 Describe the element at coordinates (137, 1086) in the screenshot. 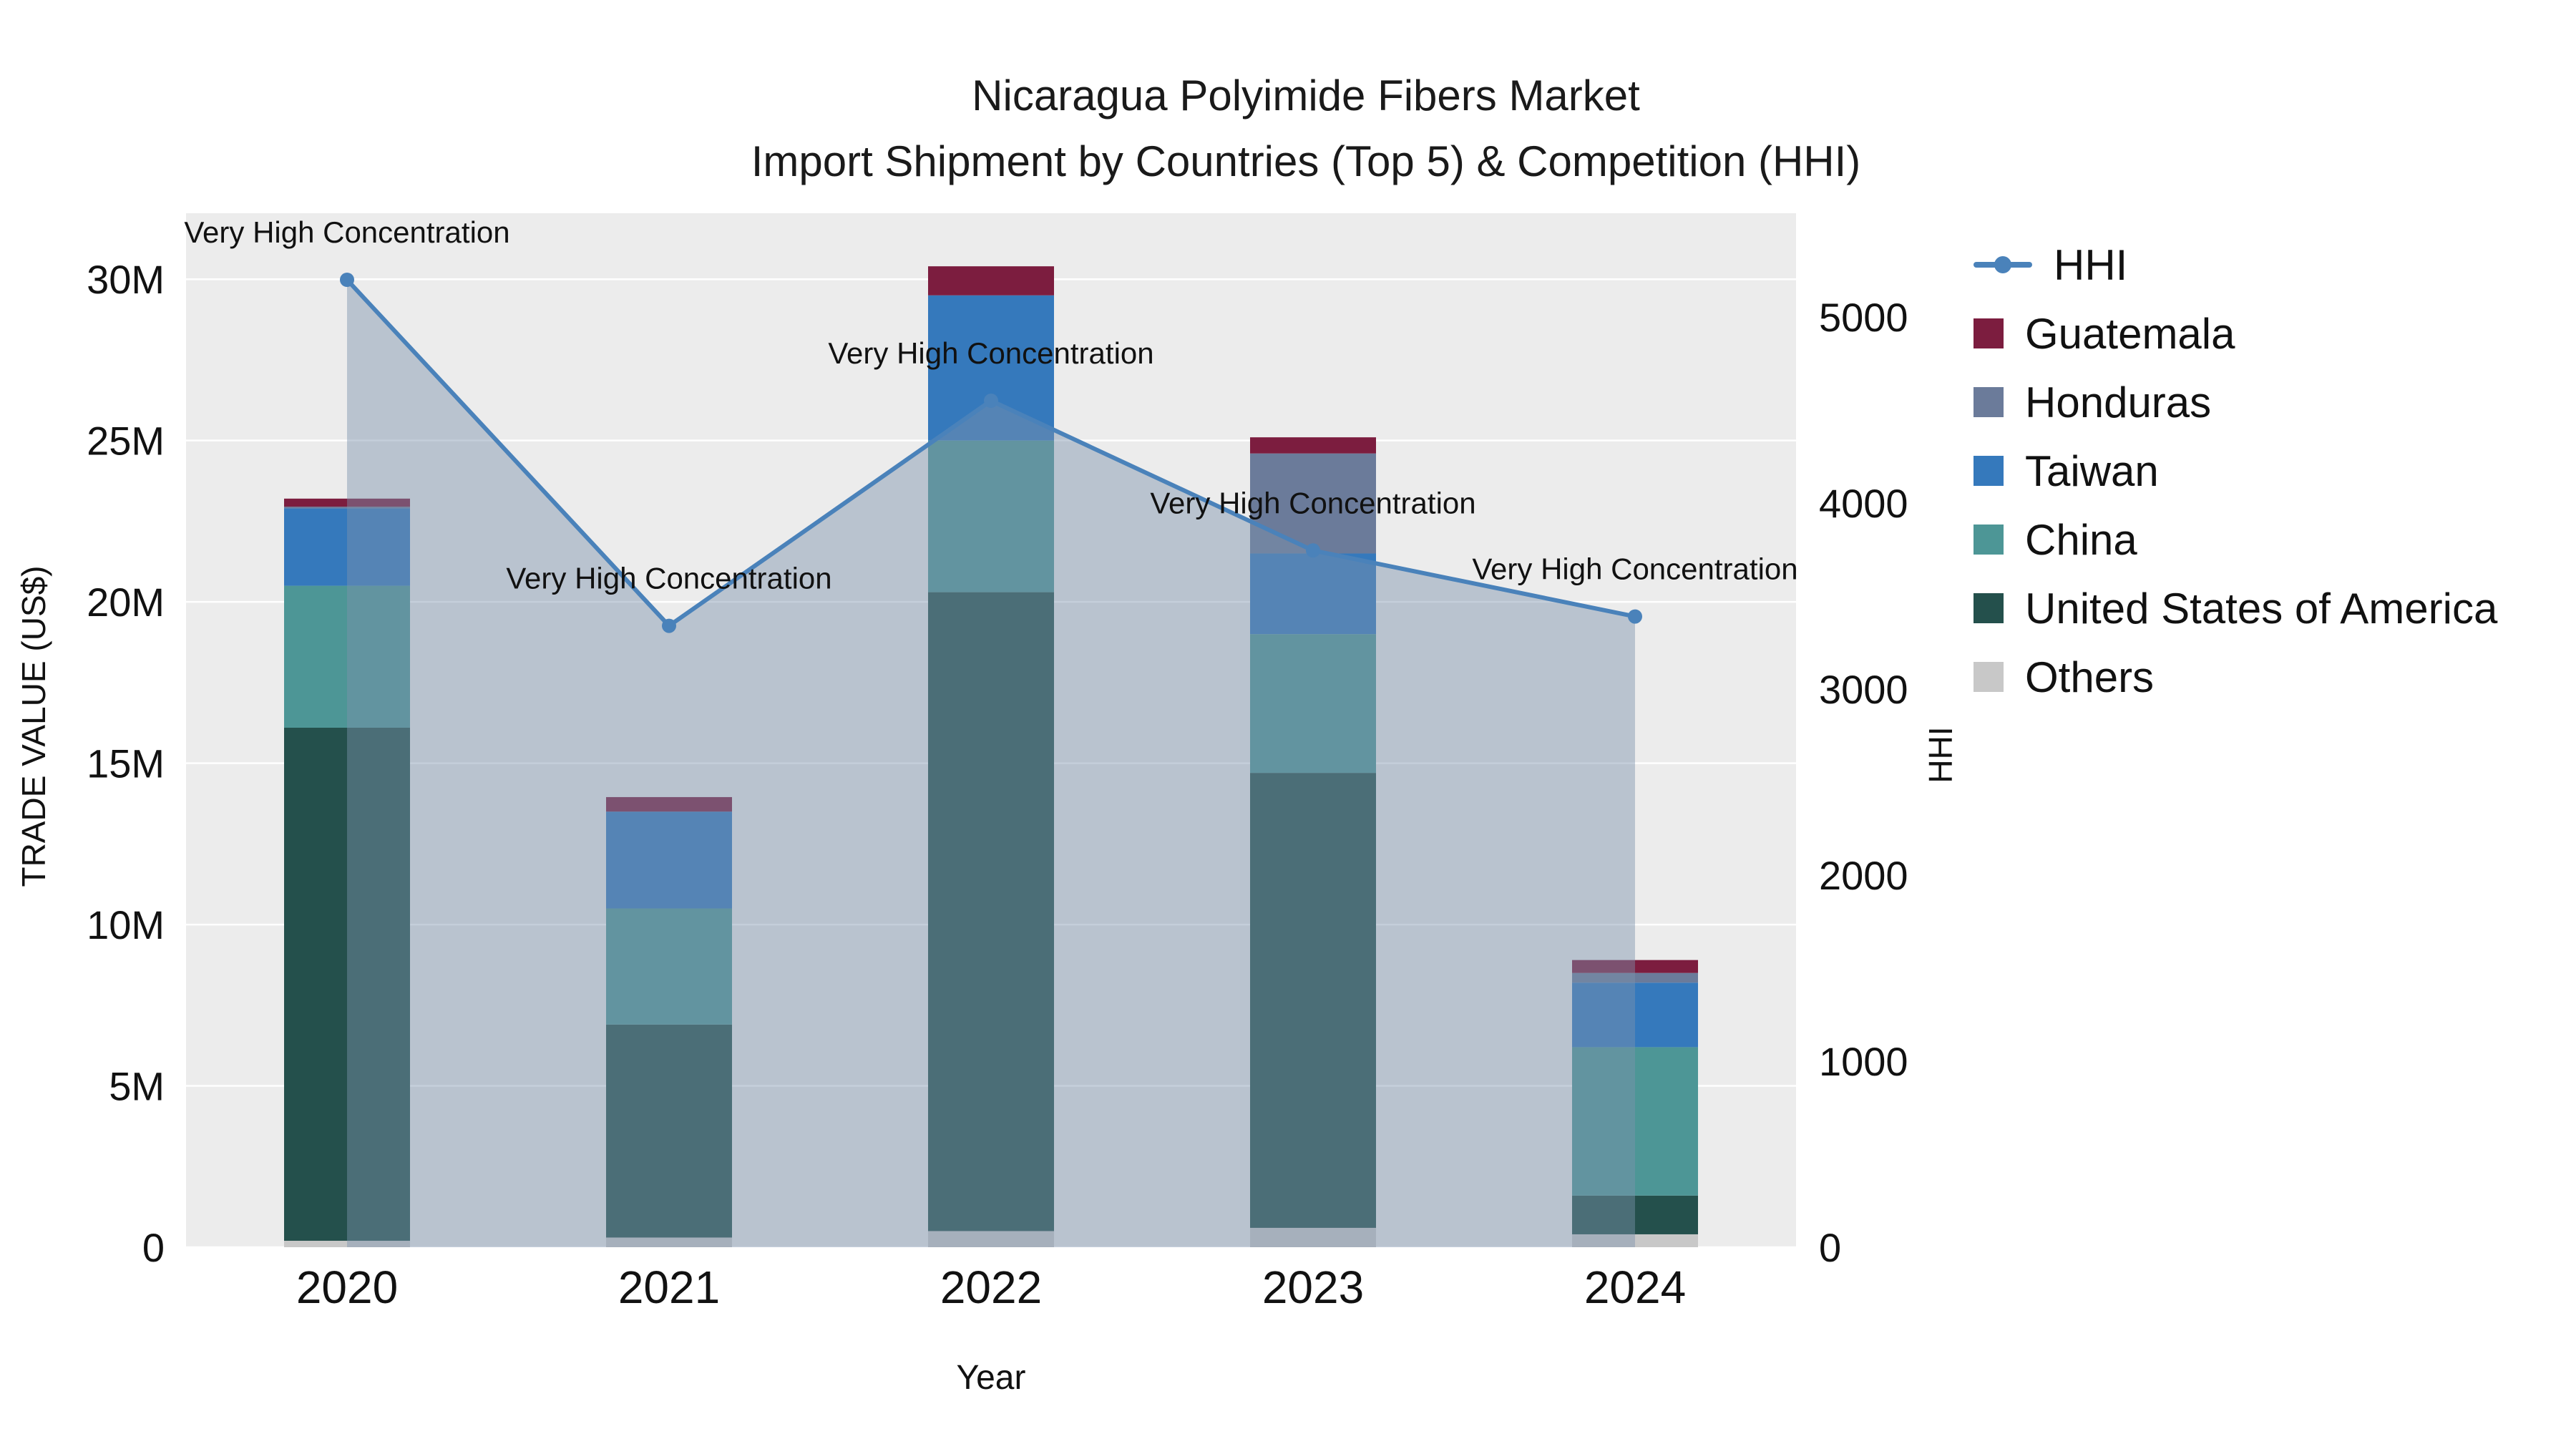

I see `y-left-tick-5M: 5M` at that location.